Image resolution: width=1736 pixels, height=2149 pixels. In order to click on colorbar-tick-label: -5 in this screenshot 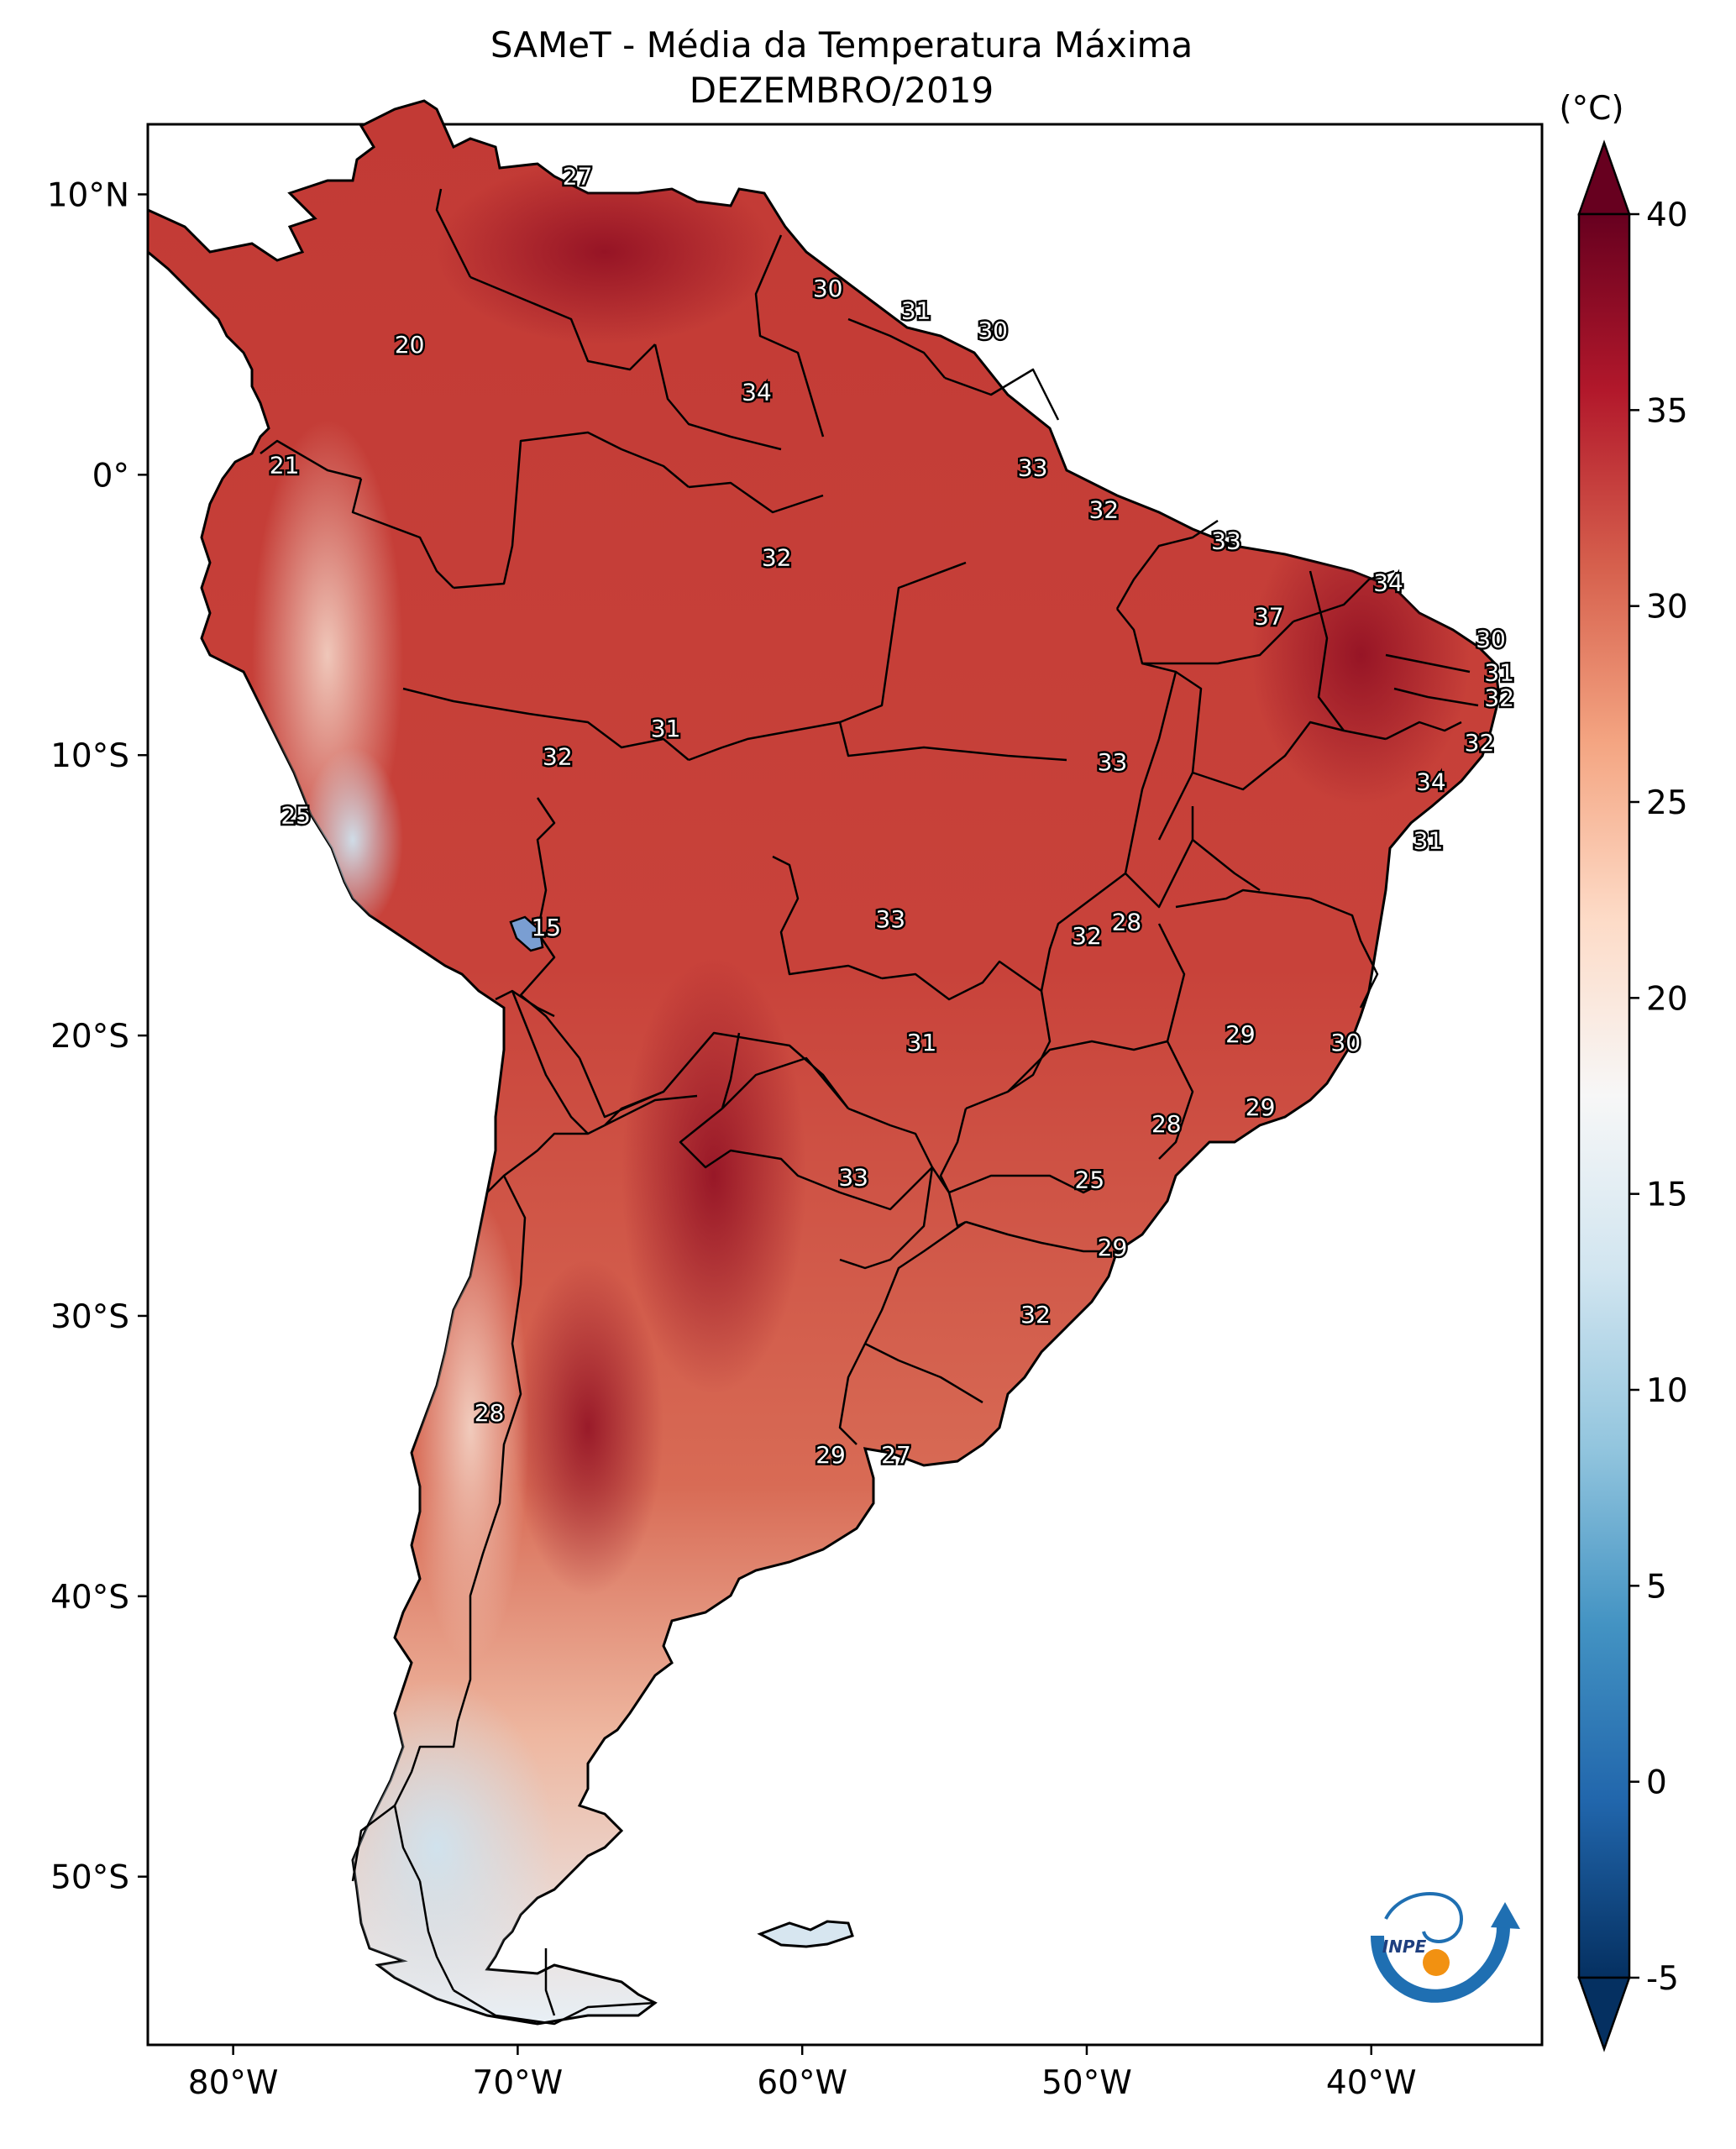, I will do `click(1662, 1979)`.